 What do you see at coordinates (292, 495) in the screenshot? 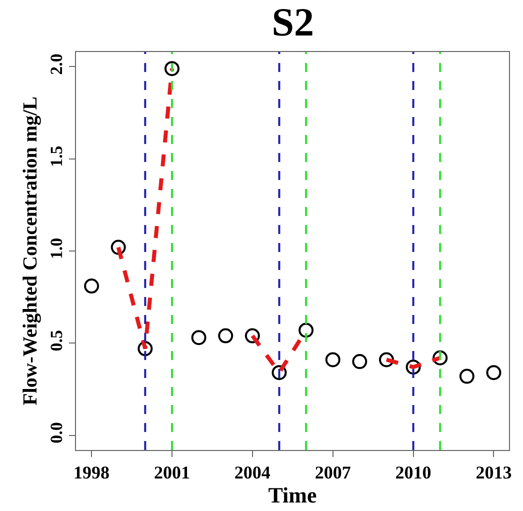
I see `x-axis-title: Time` at bounding box center [292, 495].